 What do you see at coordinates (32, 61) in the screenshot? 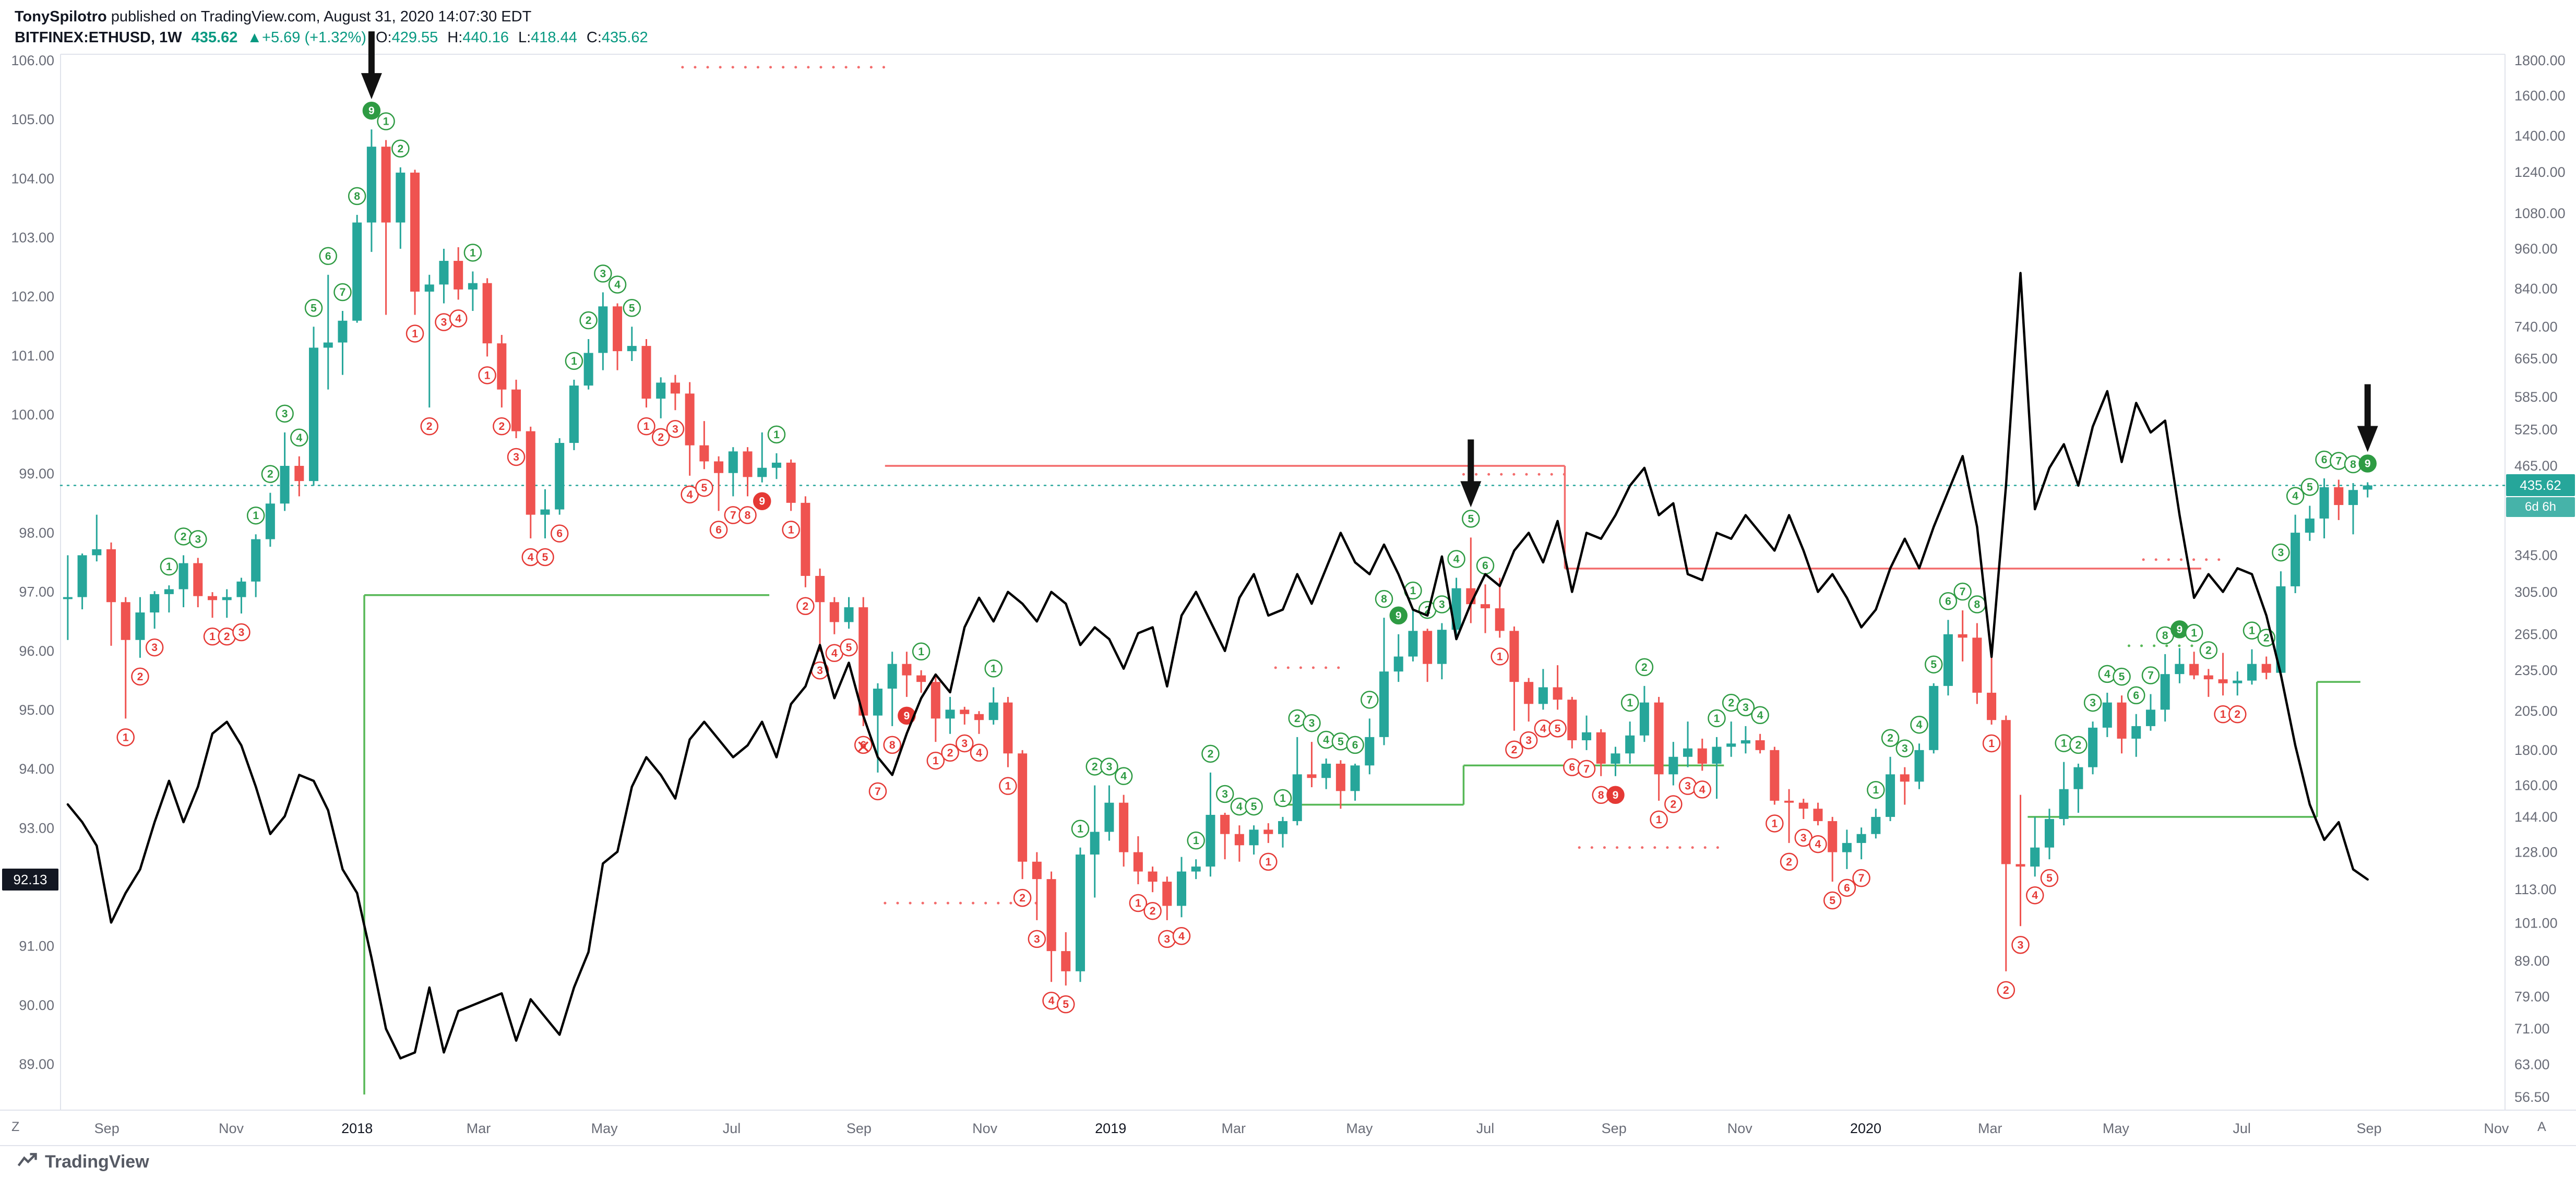
I see `svg-text: 106.00` at bounding box center [32, 61].